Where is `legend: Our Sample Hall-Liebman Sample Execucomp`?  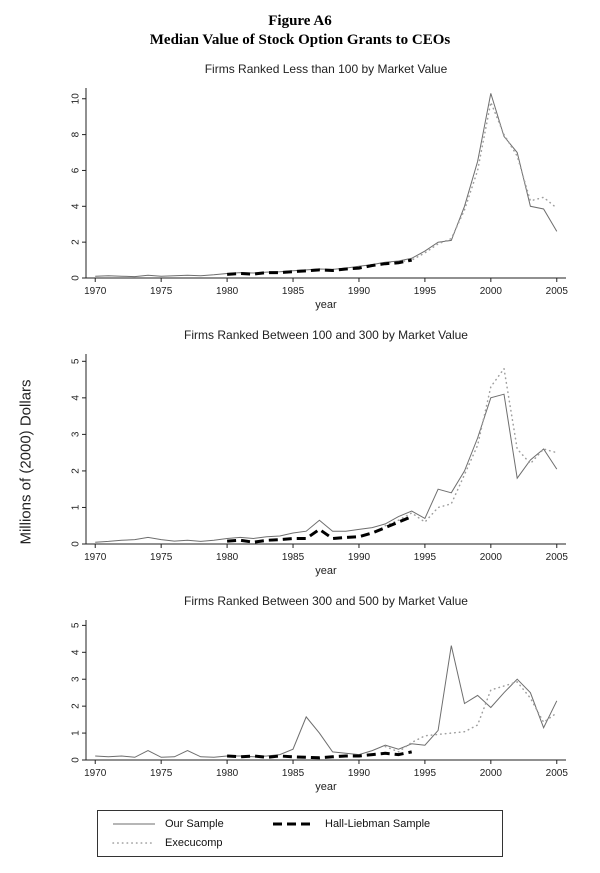
legend: Our Sample Hall-Liebman Sample Execucomp is located at coordinates (300, 833).